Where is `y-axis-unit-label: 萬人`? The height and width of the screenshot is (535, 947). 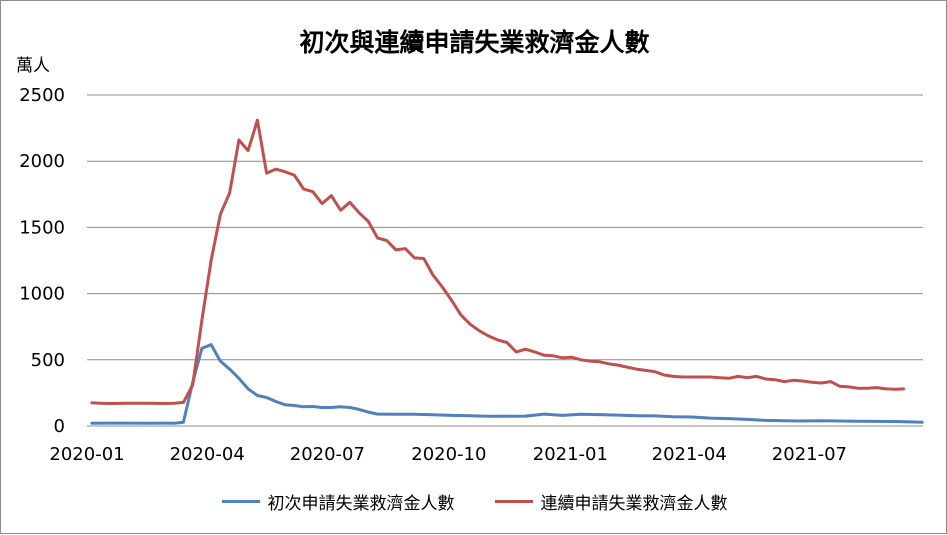
y-axis-unit-label: 萬人 is located at coordinates (33, 66).